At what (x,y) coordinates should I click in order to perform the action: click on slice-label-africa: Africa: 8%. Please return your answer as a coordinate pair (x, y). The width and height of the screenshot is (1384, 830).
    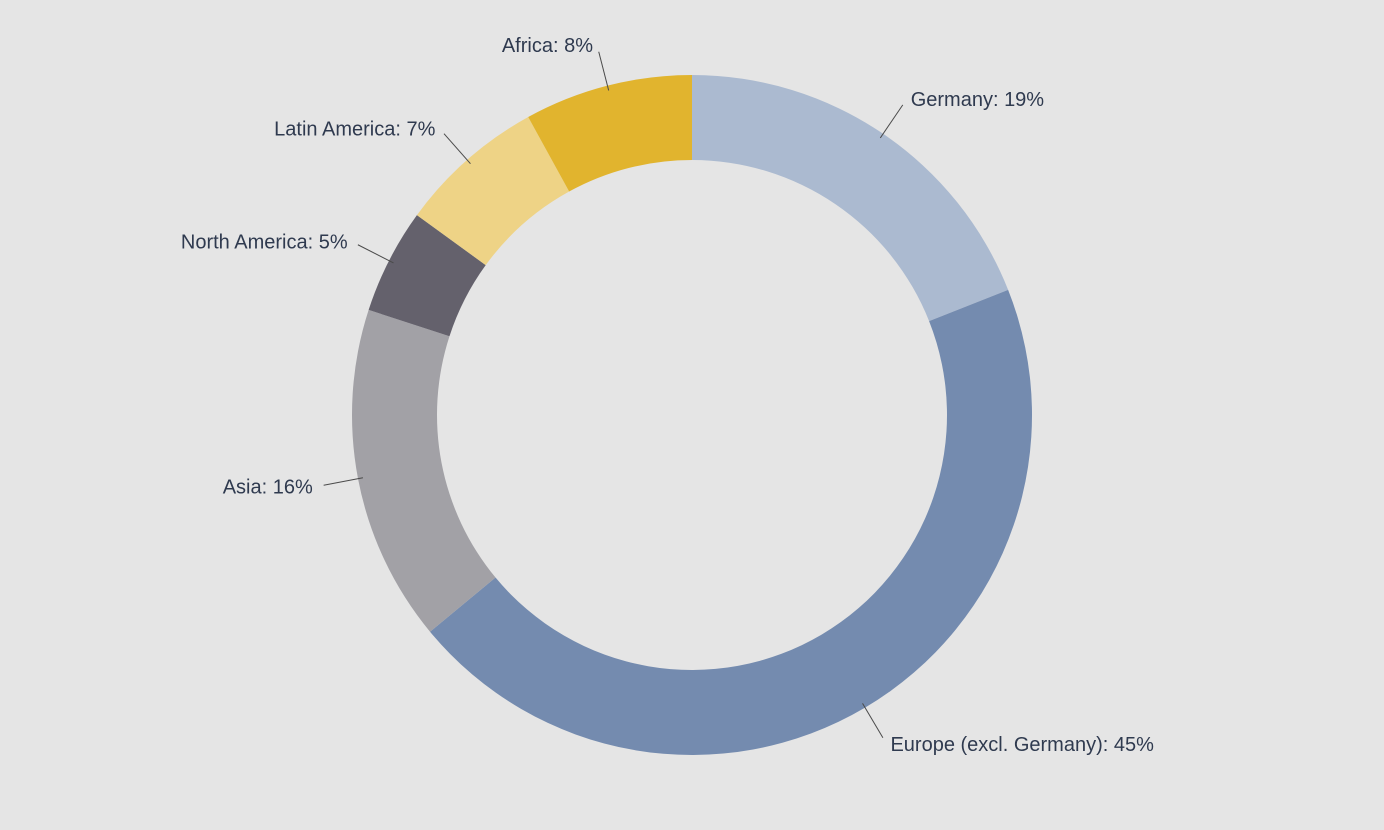
    Looking at the image, I should click on (547, 46).